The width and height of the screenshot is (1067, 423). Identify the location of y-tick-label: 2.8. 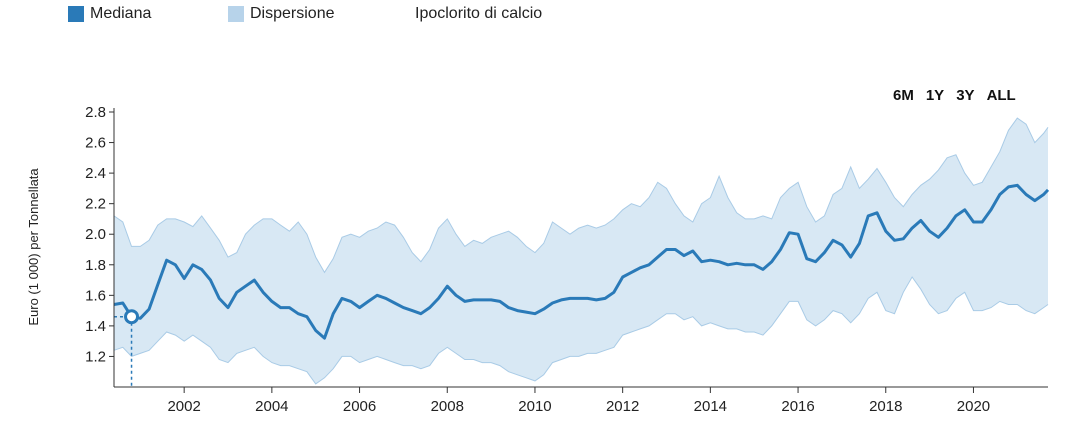
(95, 112).